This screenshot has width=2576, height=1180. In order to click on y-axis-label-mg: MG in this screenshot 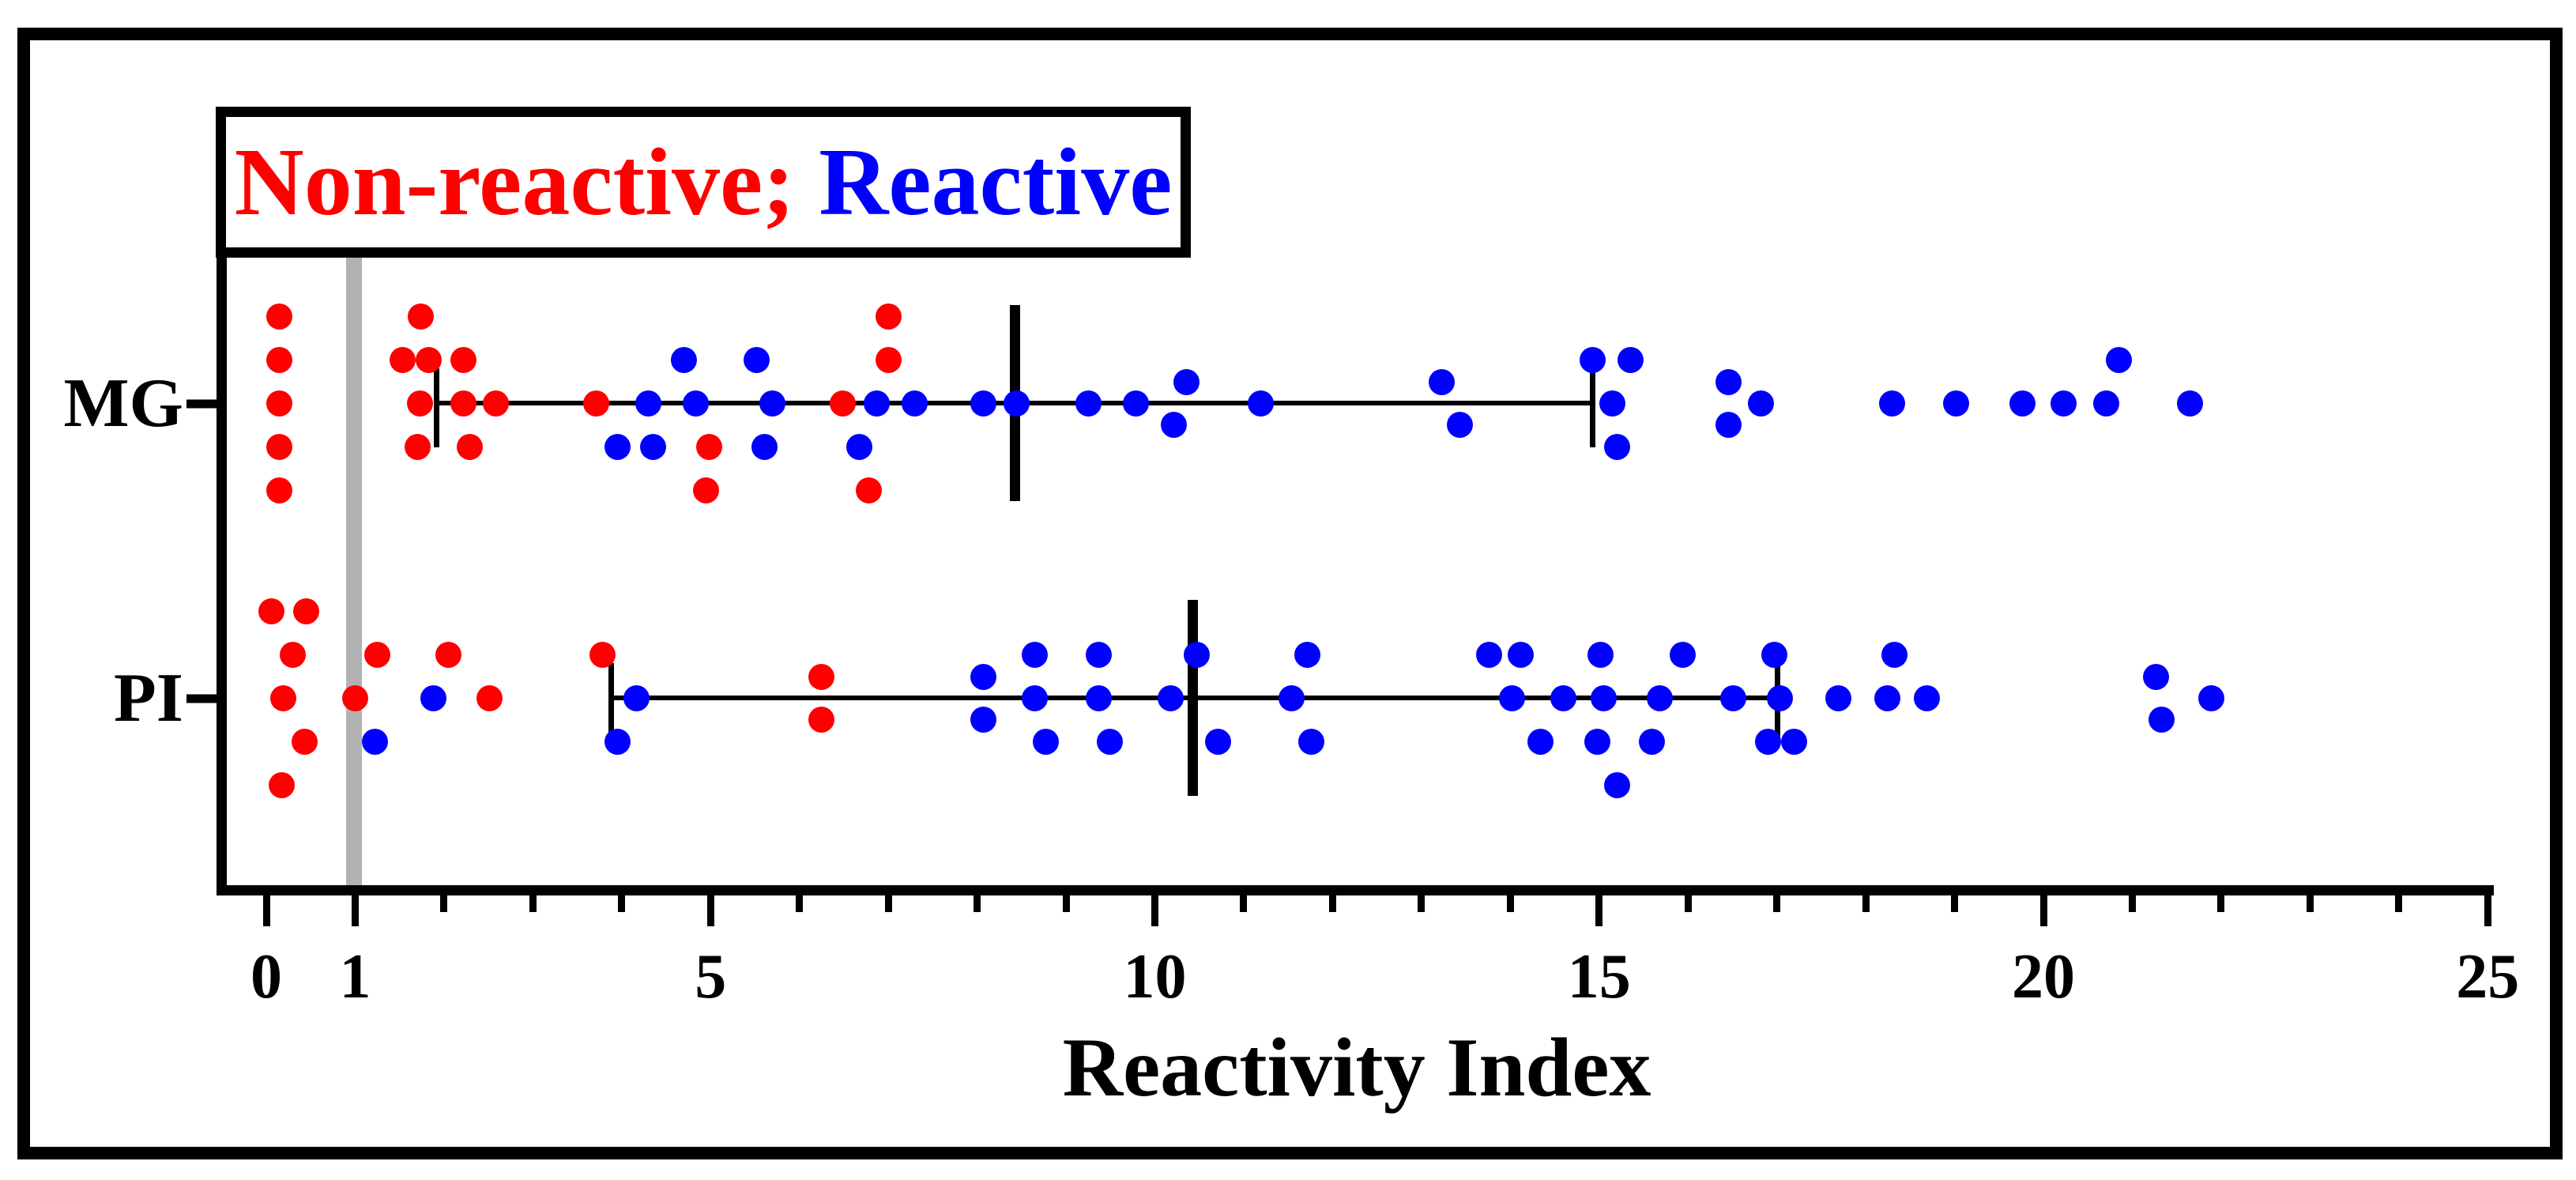, I will do `click(123, 403)`.